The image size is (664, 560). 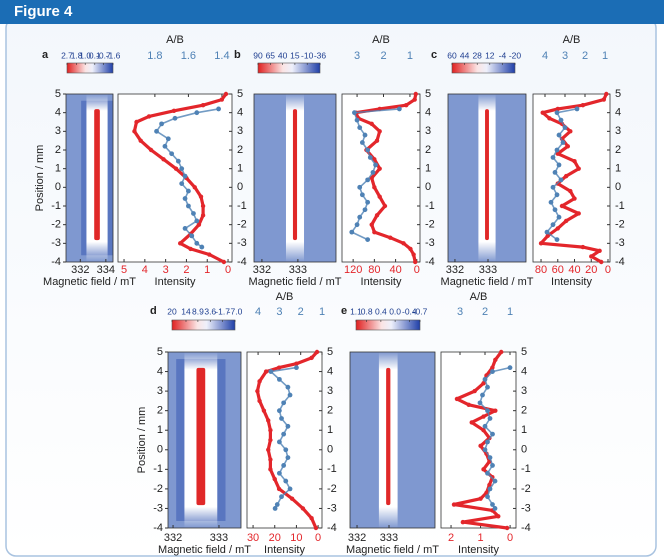 What do you see at coordinates (332, 12) in the screenshot?
I see `header-band` at bounding box center [332, 12].